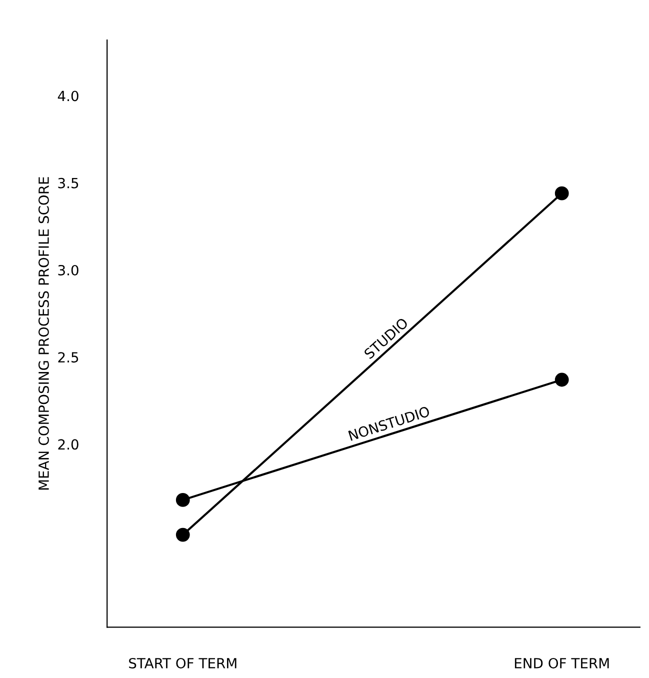 The width and height of the screenshot is (649, 678). Describe the element at coordinates (68, 444) in the screenshot. I see `y-tick-label: 2.0` at that location.